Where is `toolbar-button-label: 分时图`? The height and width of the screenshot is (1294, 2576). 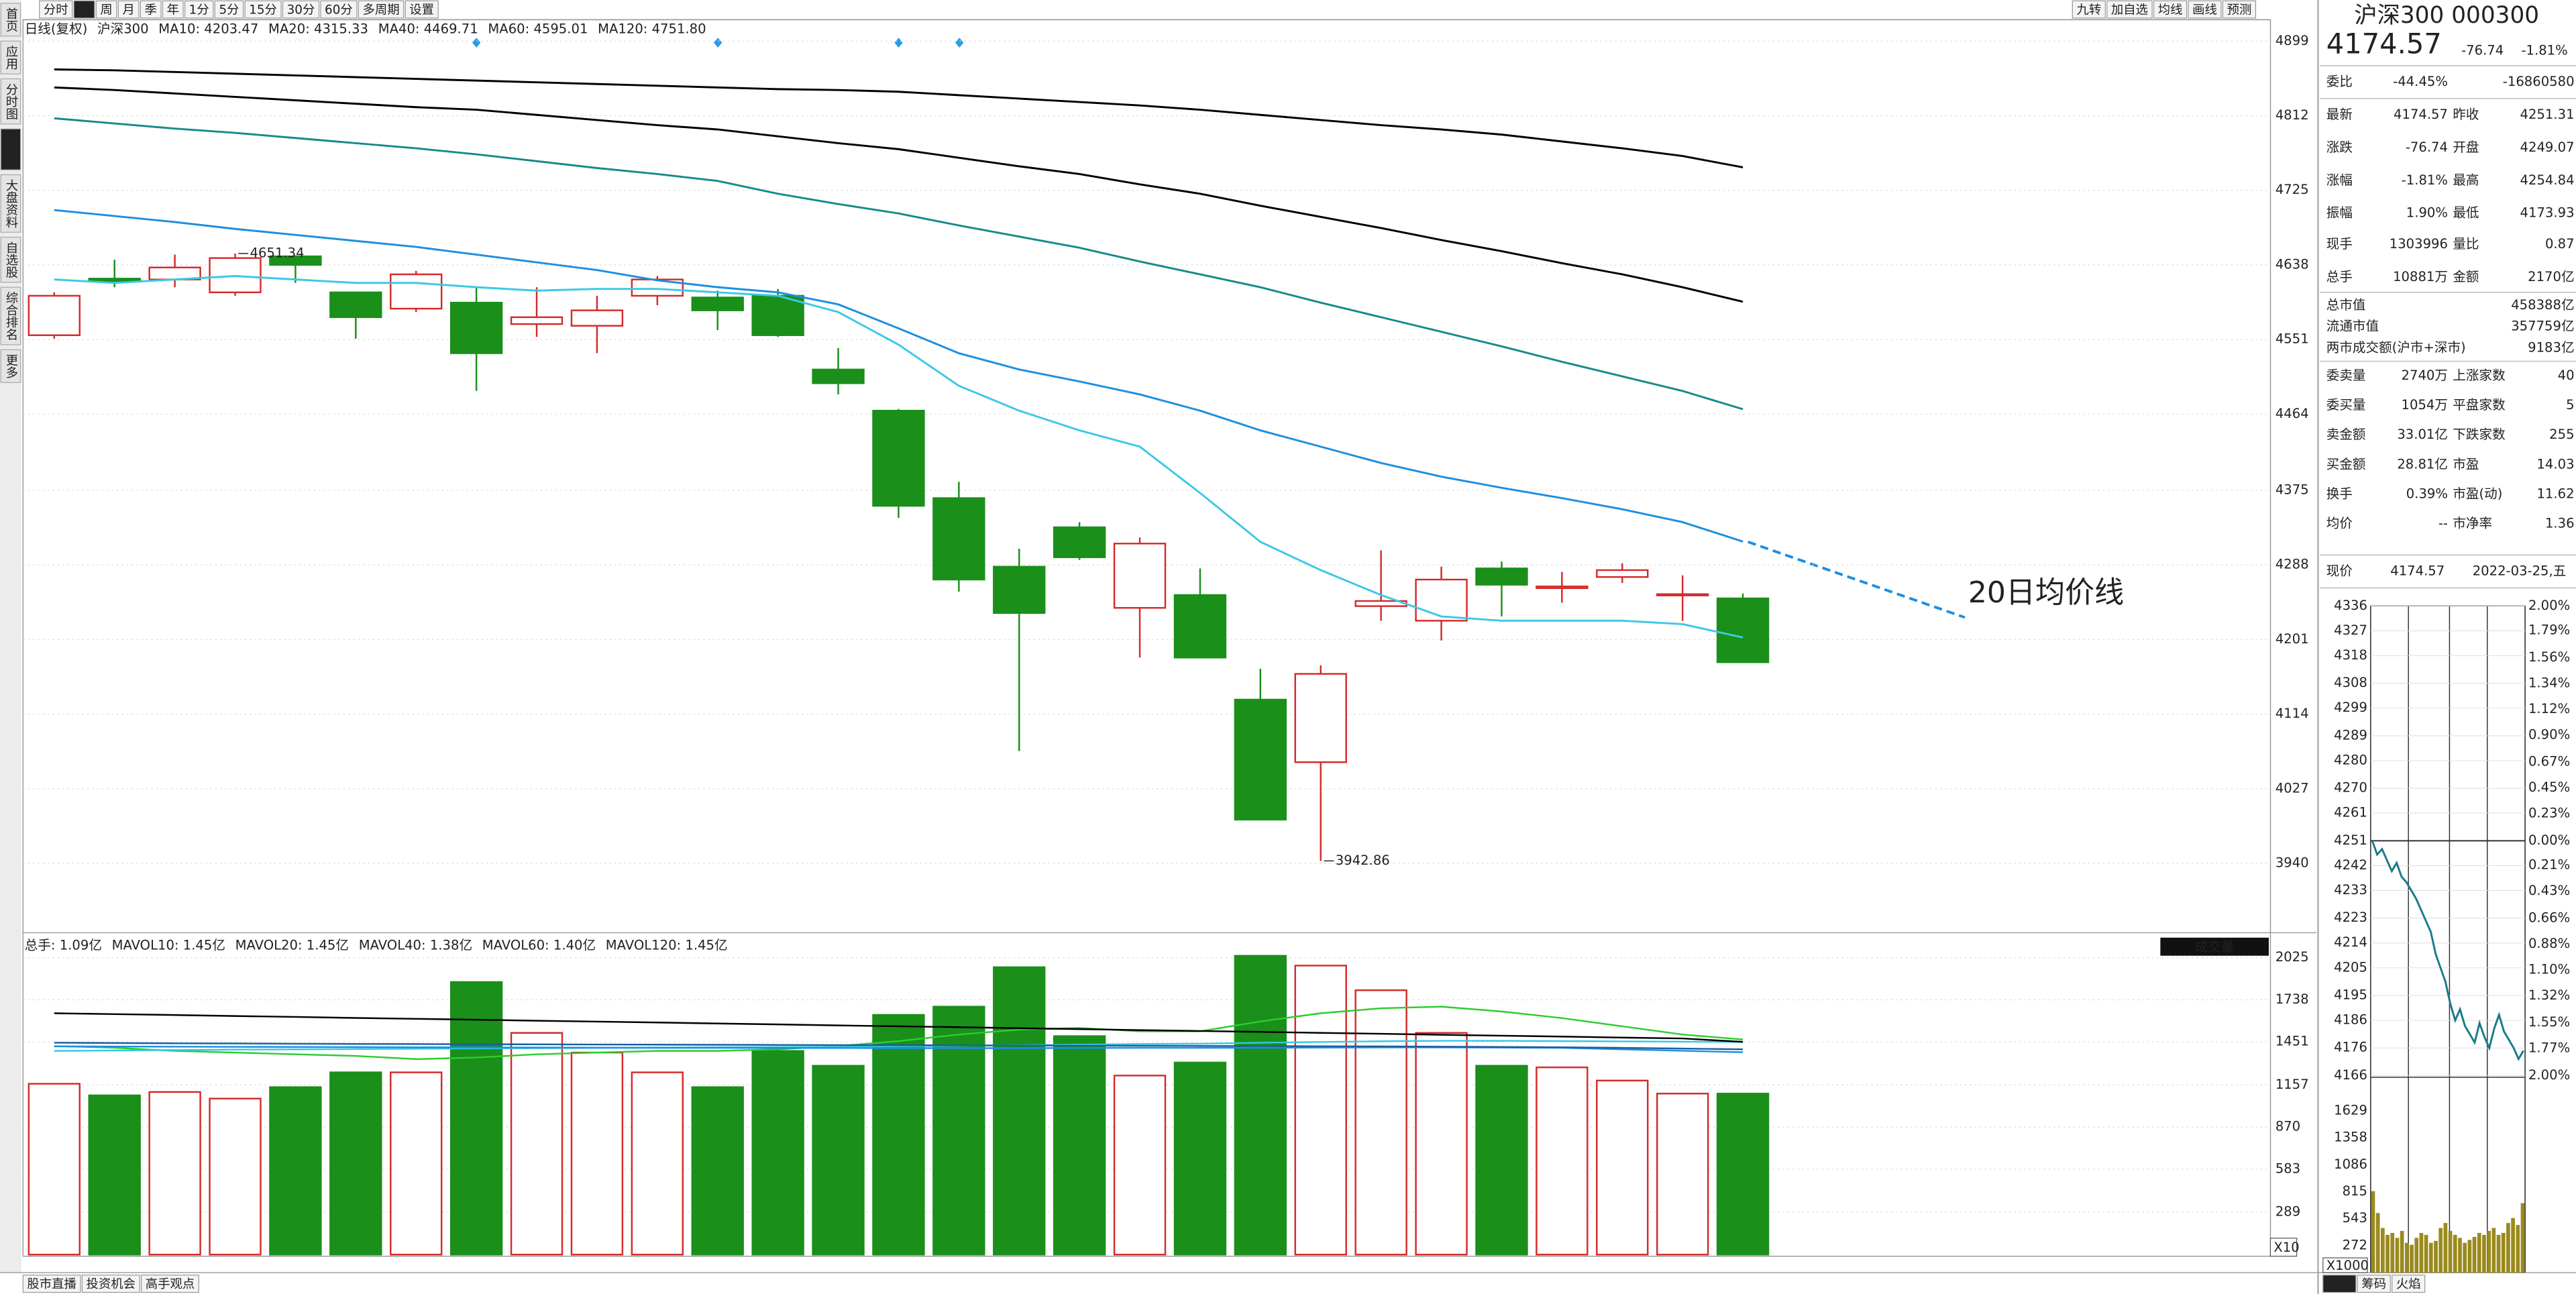
toolbar-button-label: 分时图 is located at coordinates (11, 101).